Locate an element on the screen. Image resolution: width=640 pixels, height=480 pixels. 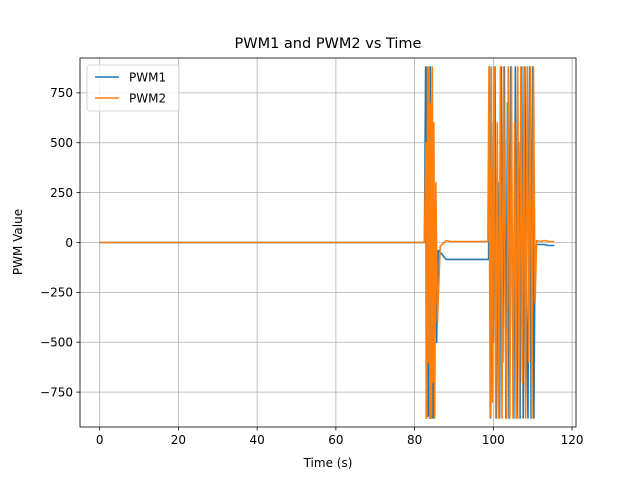
y-tick-label: −250 is located at coordinates (56, 293).